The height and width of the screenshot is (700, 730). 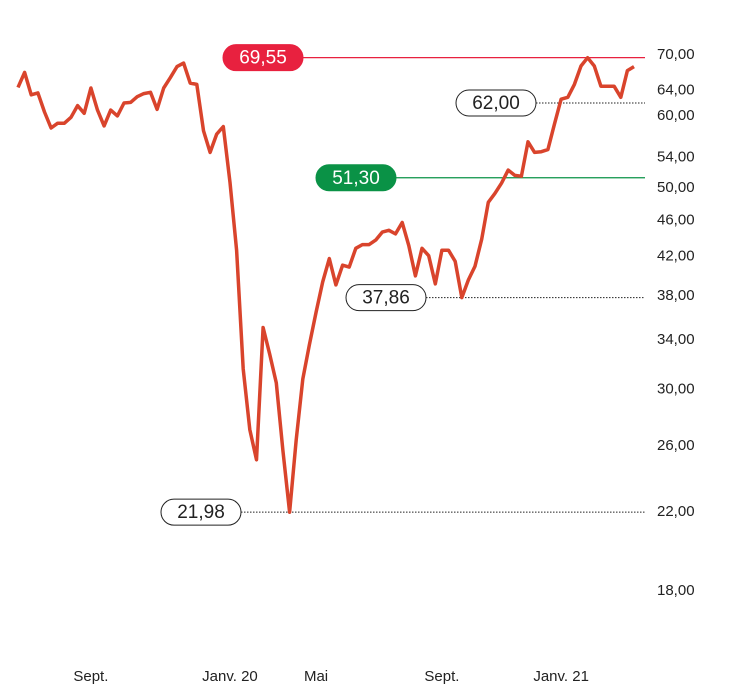 What do you see at coordinates (676, 54) in the screenshot?
I see `y-tick-label: 70,00` at bounding box center [676, 54].